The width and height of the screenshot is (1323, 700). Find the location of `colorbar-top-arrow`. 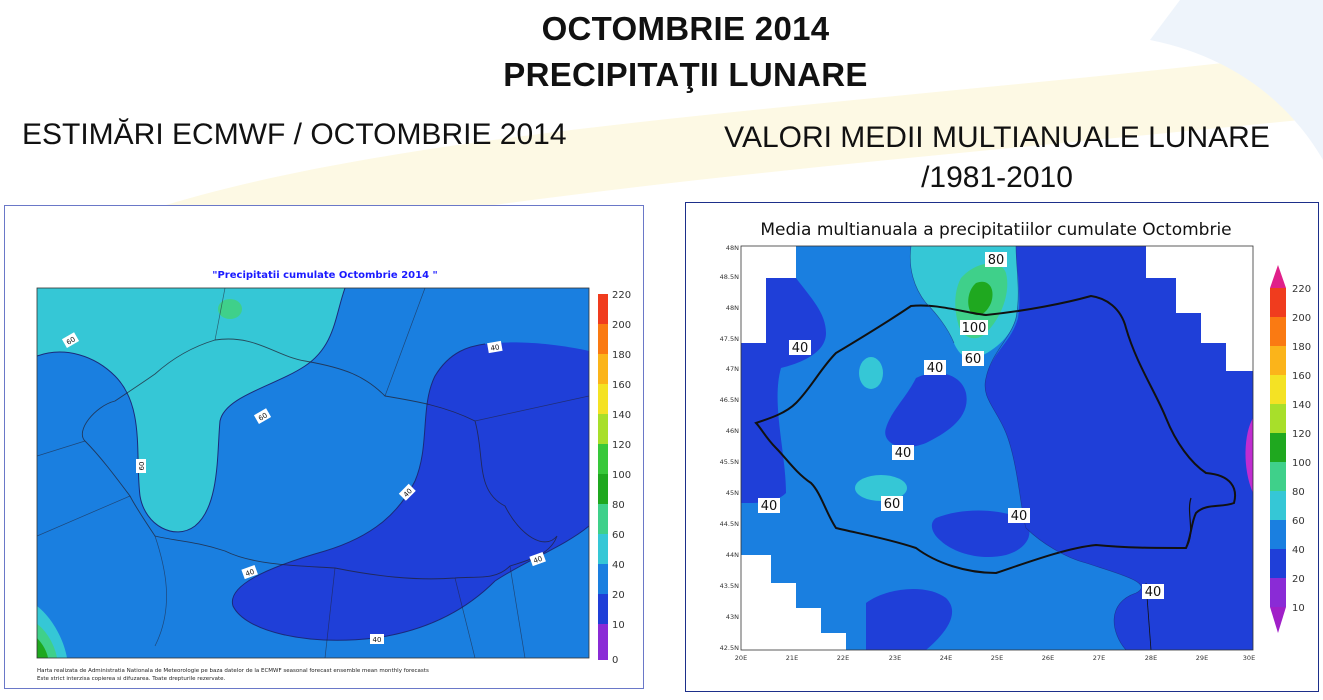

colorbar-top-arrow is located at coordinates (1278, 276).